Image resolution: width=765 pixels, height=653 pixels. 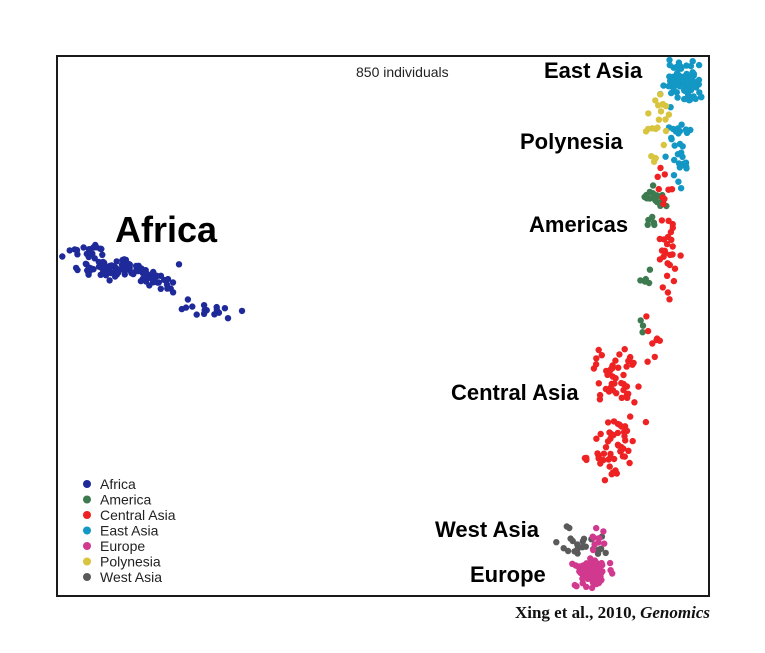 What do you see at coordinates (612, 613) in the screenshot?
I see `citation: Xing et al., 2010, Genomics` at bounding box center [612, 613].